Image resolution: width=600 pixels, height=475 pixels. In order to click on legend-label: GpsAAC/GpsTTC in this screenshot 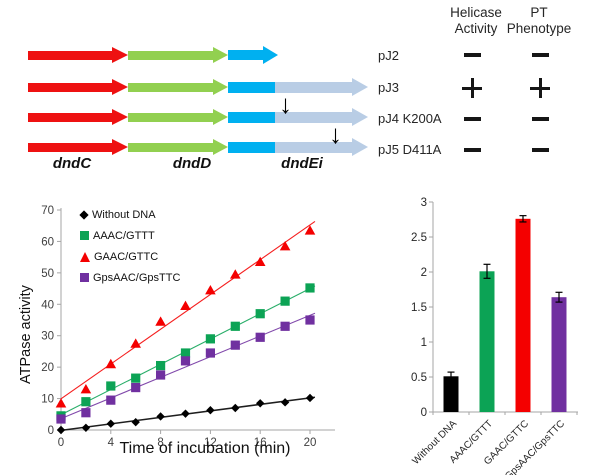, I will do `click(137, 277)`.